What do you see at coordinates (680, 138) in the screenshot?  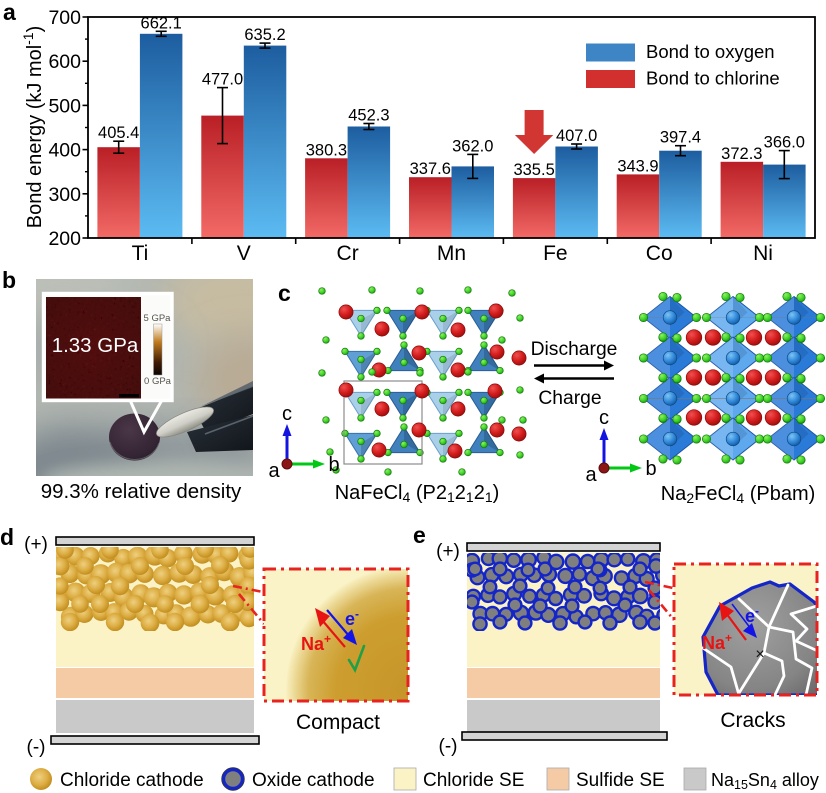 I see `svg-text: 397.4` at bounding box center [680, 138].